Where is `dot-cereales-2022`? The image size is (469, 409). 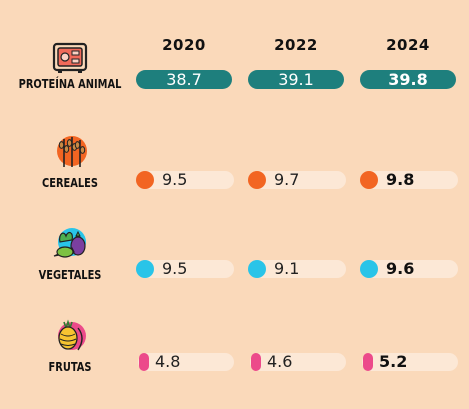
dot-cereales-2022 is located at coordinates (257, 180).